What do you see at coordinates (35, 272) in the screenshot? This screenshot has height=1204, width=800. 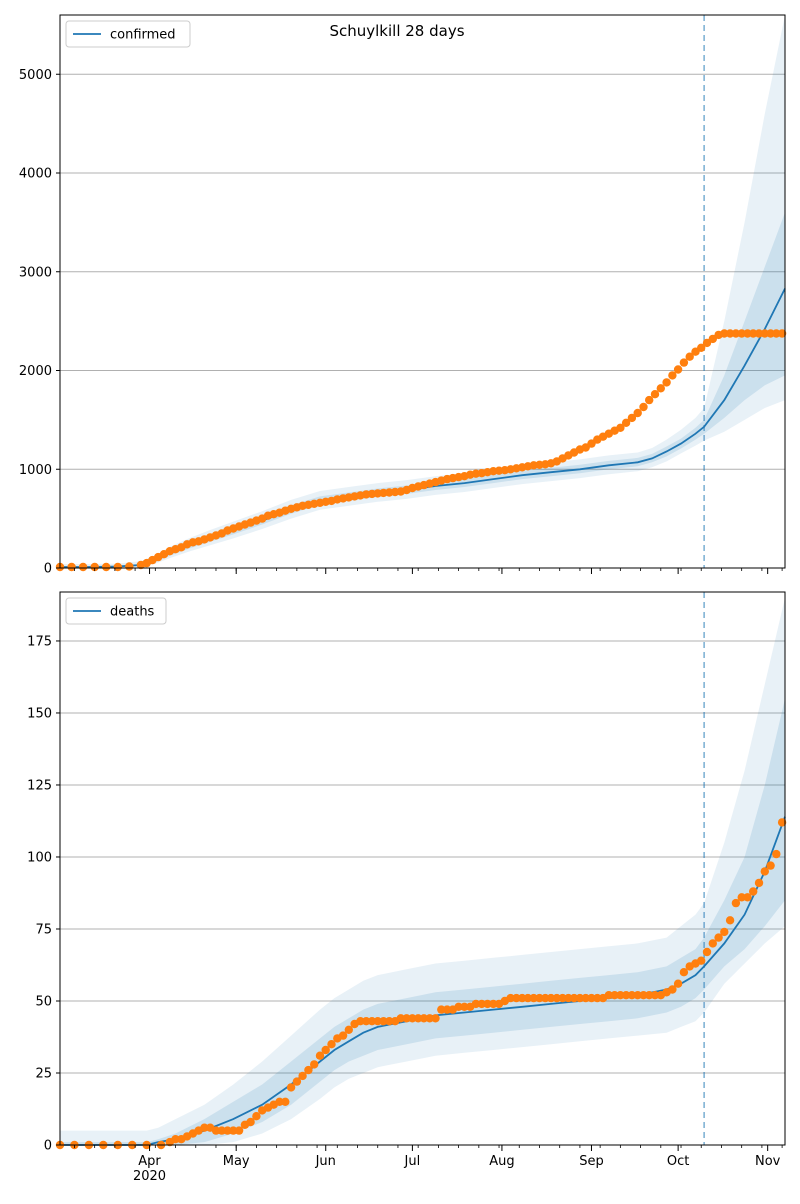 I see `y-tick-label: 3000` at bounding box center [35, 272].